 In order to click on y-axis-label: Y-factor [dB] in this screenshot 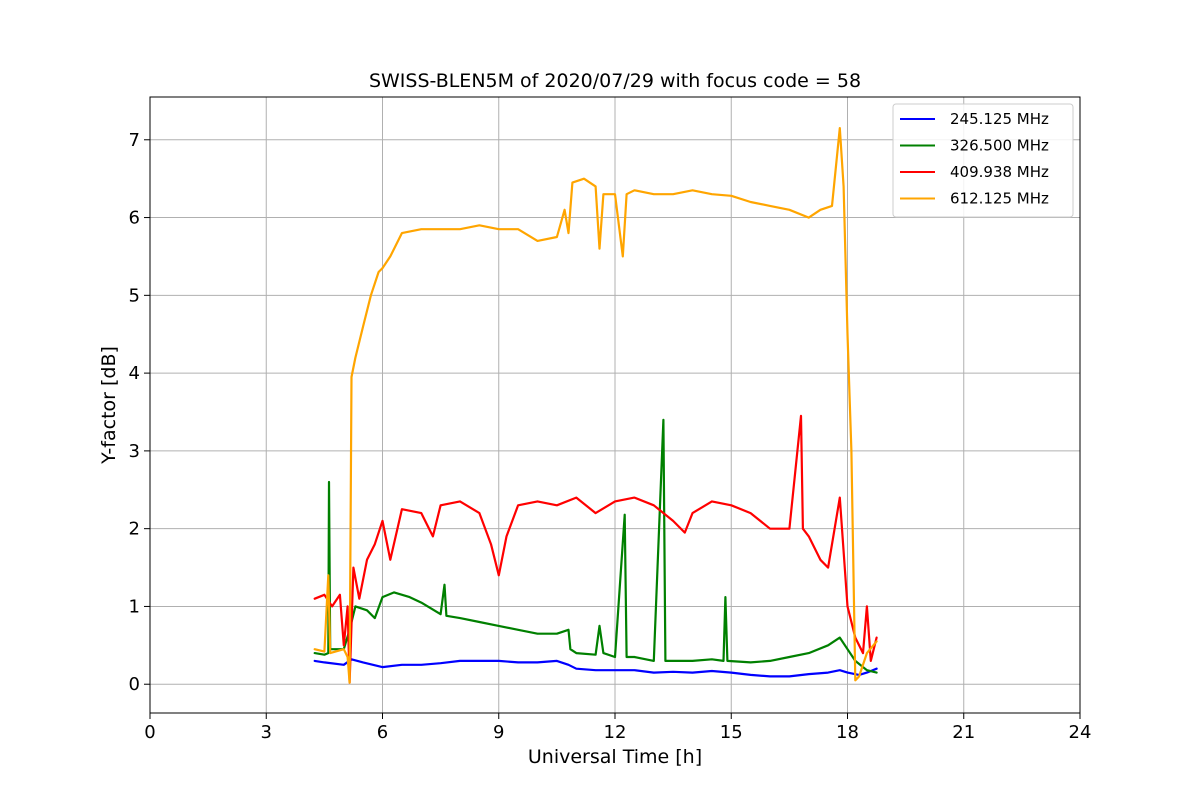, I will do `click(109, 405)`.